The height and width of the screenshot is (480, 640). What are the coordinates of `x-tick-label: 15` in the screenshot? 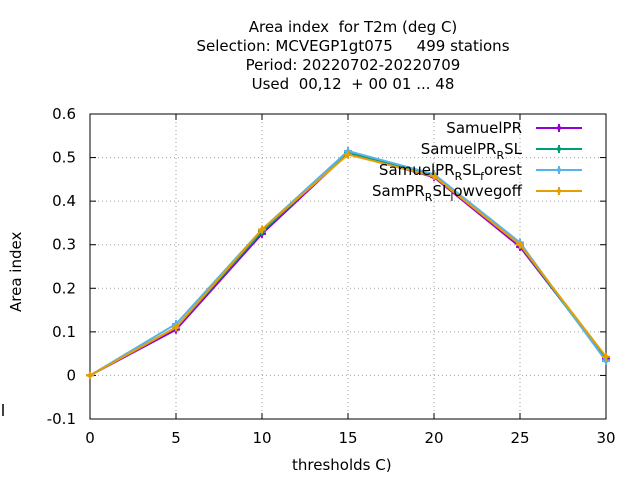 It's located at (347, 438).